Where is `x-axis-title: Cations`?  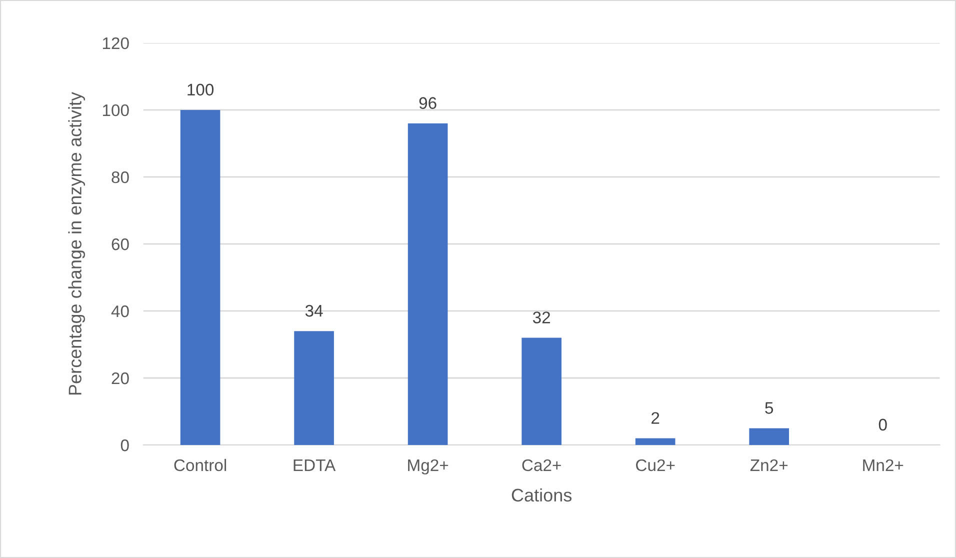
x-axis-title: Cations is located at coordinates (542, 495).